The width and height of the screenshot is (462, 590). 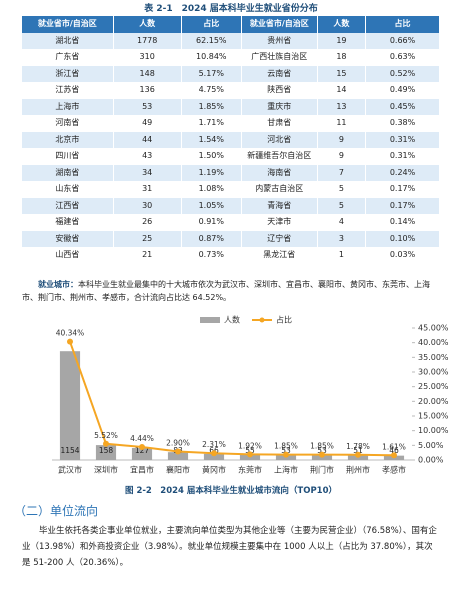 What do you see at coordinates (342, 90) in the screenshot?
I see `cell: 14` at bounding box center [342, 90].